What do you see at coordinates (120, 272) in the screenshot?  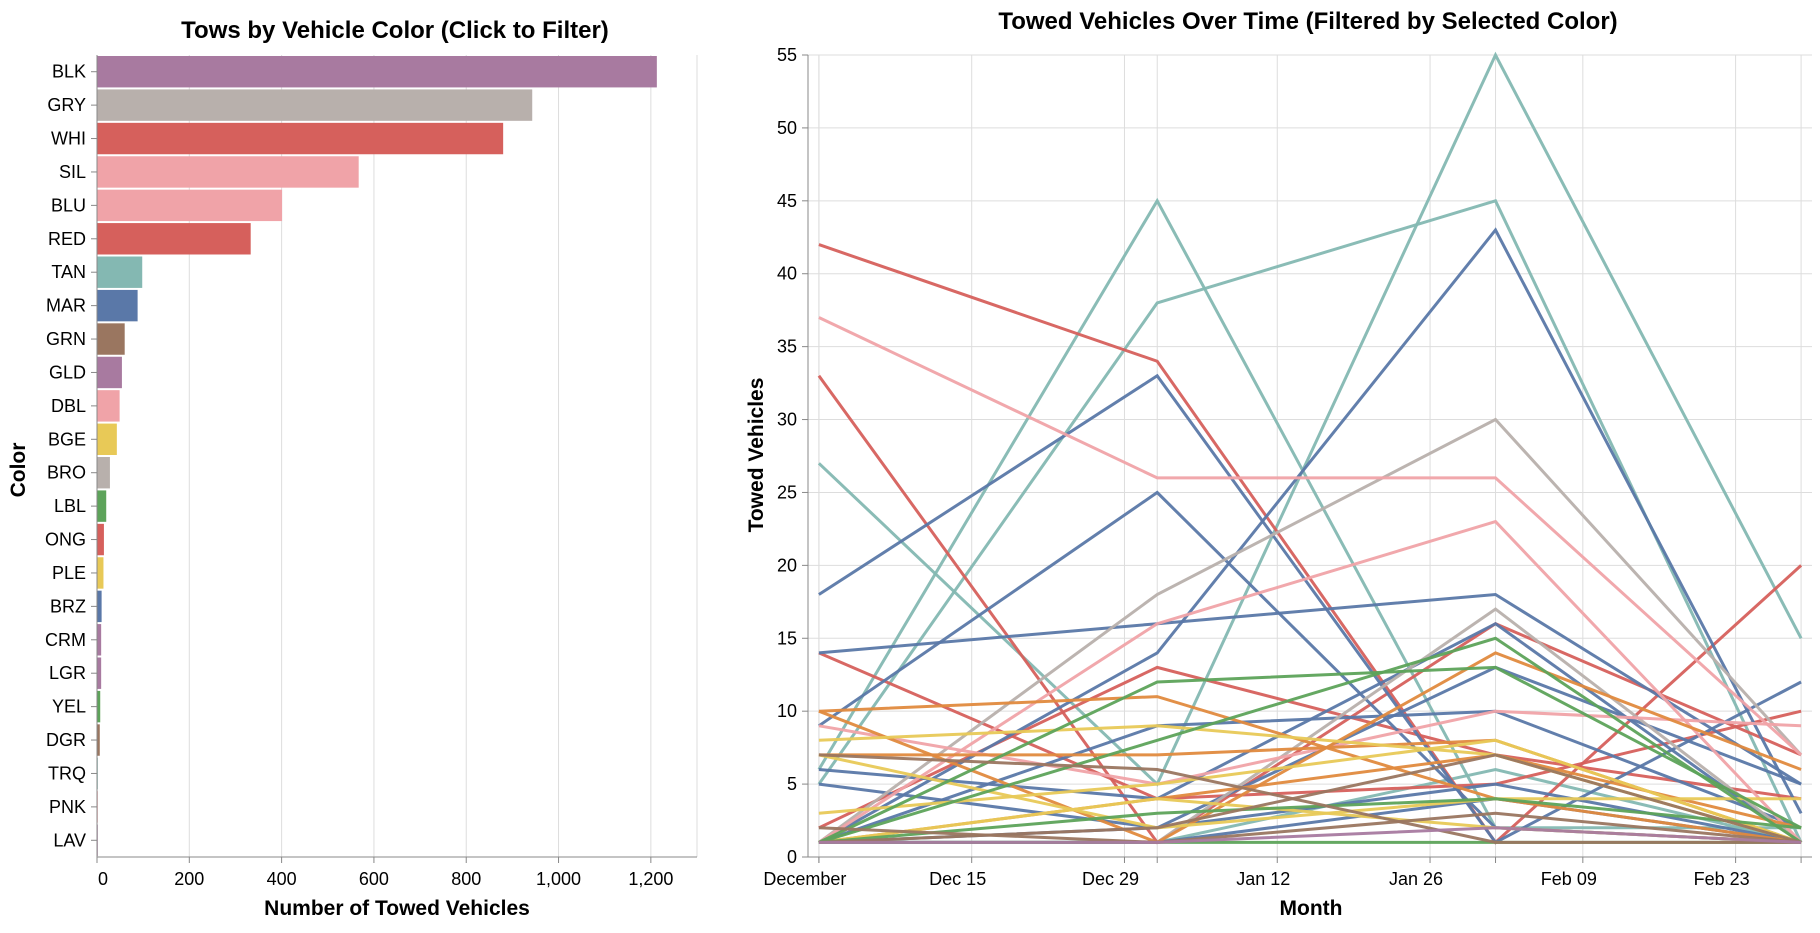 I see `bar-tan` at bounding box center [120, 272].